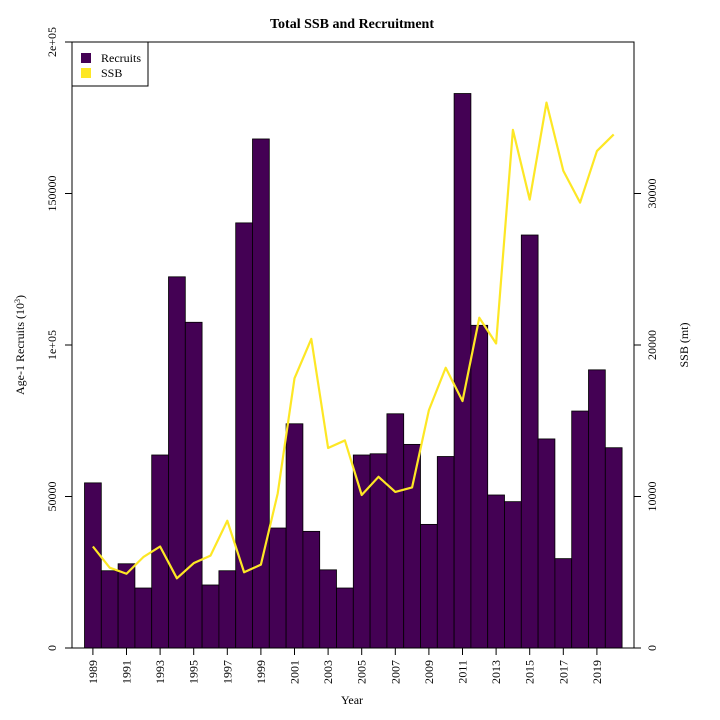 The height and width of the screenshot is (720, 720). Describe the element at coordinates (261, 393) in the screenshot. I see `recruits-bar-1999` at that location.